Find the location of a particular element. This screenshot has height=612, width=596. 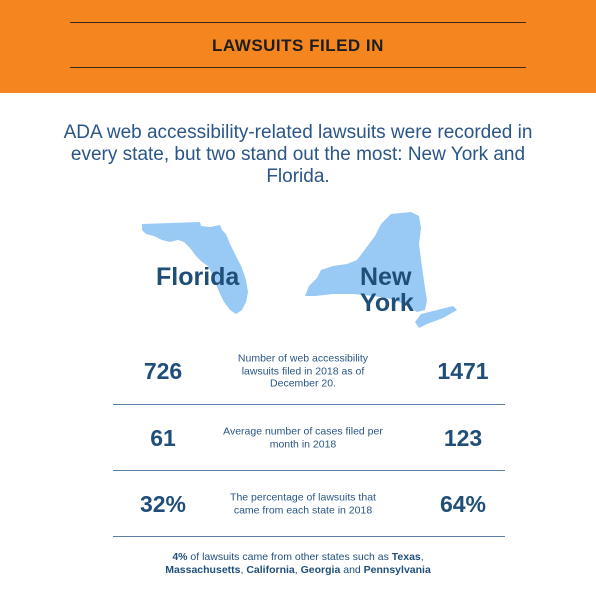

new-york-map is located at coordinates (381, 271).